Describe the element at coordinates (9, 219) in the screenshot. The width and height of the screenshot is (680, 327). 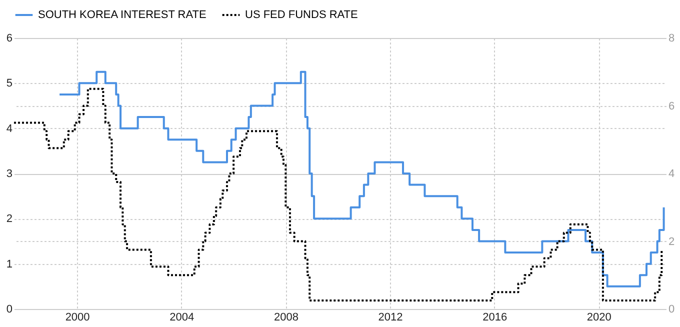
I see `y-tick-label: 2` at that location.